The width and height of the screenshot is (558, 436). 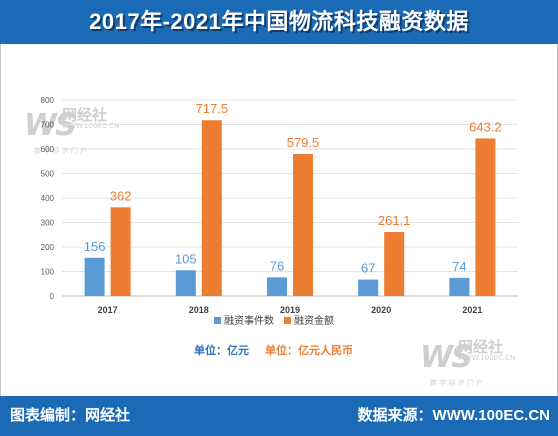 What do you see at coordinates (368, 268) in the screenshot?
I see `data-label: 67` at bounding box center [368, 268].